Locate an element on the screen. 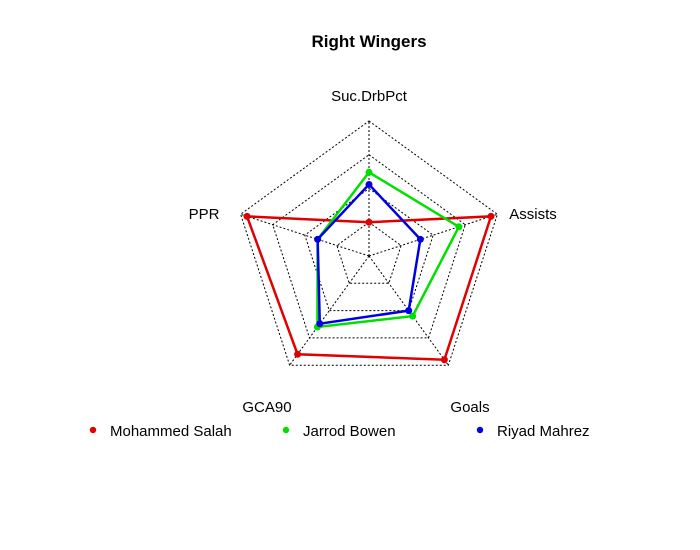 The width and height of the screenshot is (700, 550). legend-marker-salah is located at coordinates (93, 430).